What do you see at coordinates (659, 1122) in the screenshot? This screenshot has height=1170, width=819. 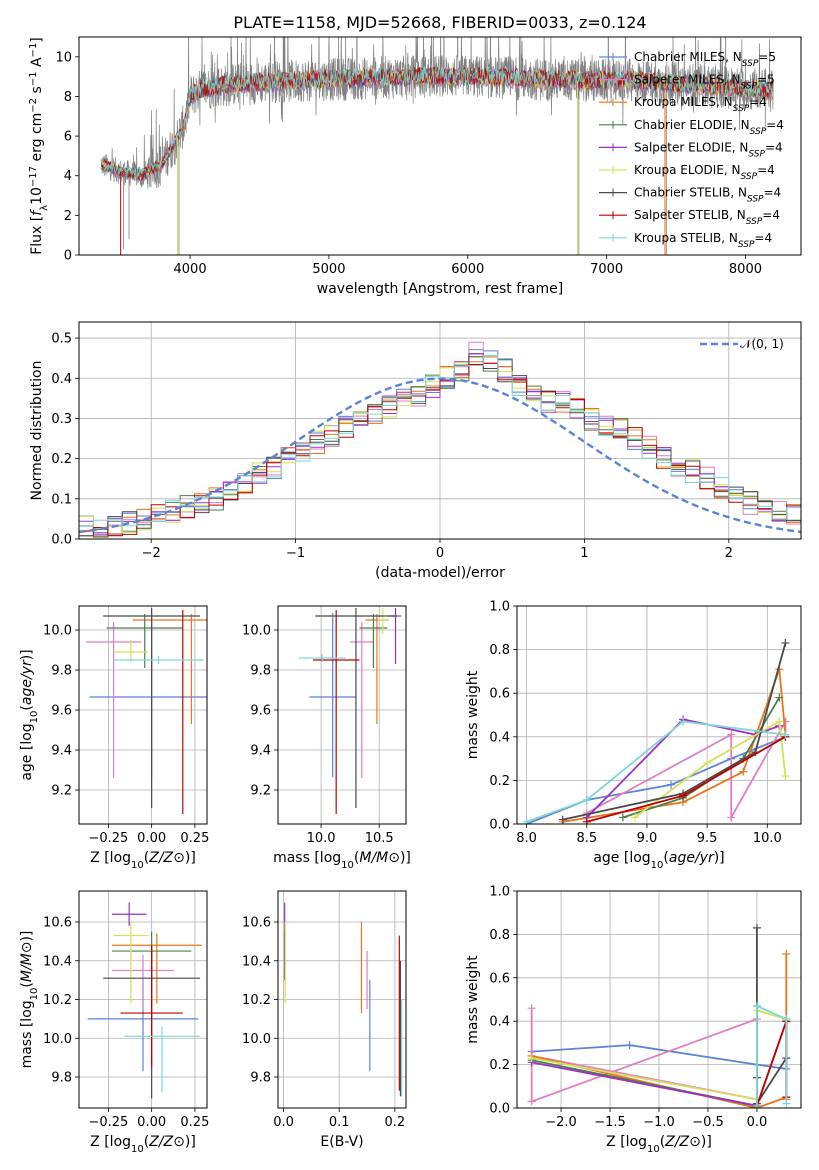 I see `x-tick-label: −1.0` at bounding box center [659, 1122].